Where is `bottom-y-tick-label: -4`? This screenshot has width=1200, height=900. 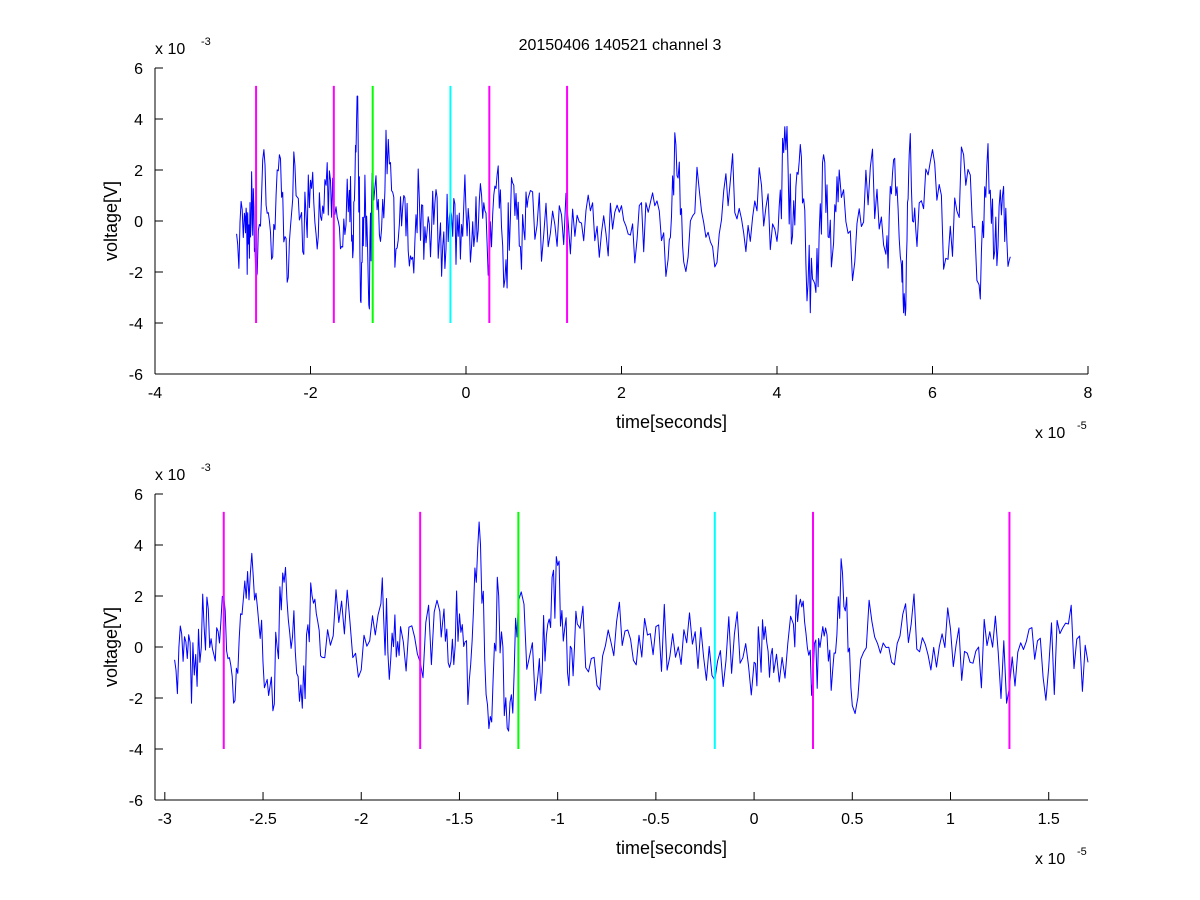 bottom-y-tick-label: -4 is located at coordinates (136, 750).